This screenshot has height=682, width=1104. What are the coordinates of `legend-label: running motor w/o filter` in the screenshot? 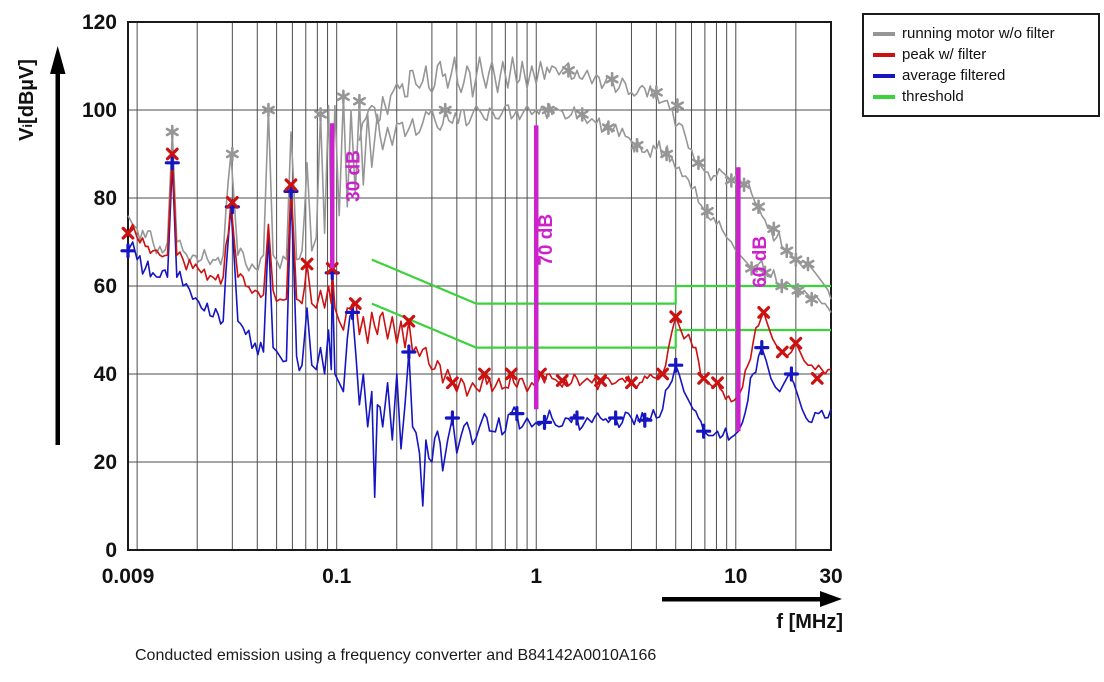 It's located at (978, 33).